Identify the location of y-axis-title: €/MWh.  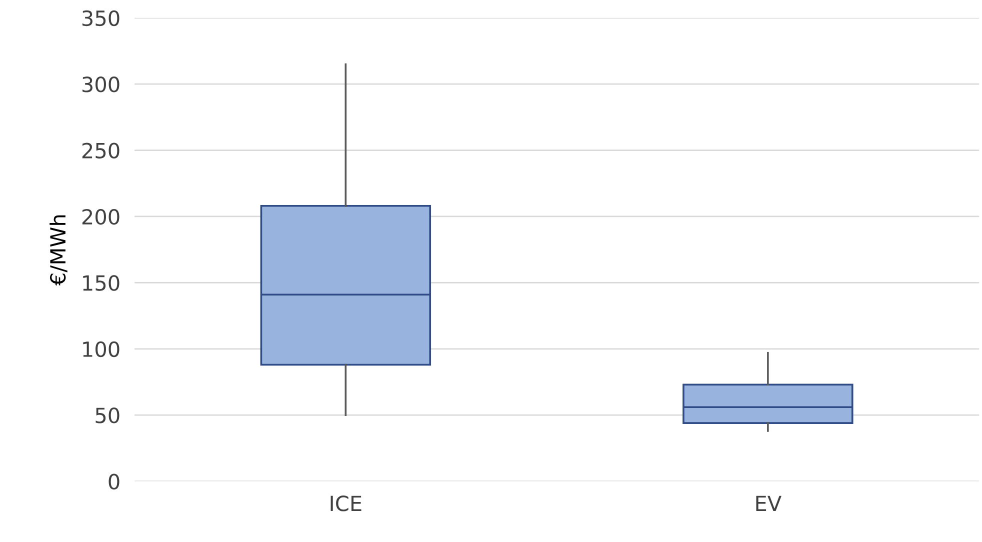
(59, 250).